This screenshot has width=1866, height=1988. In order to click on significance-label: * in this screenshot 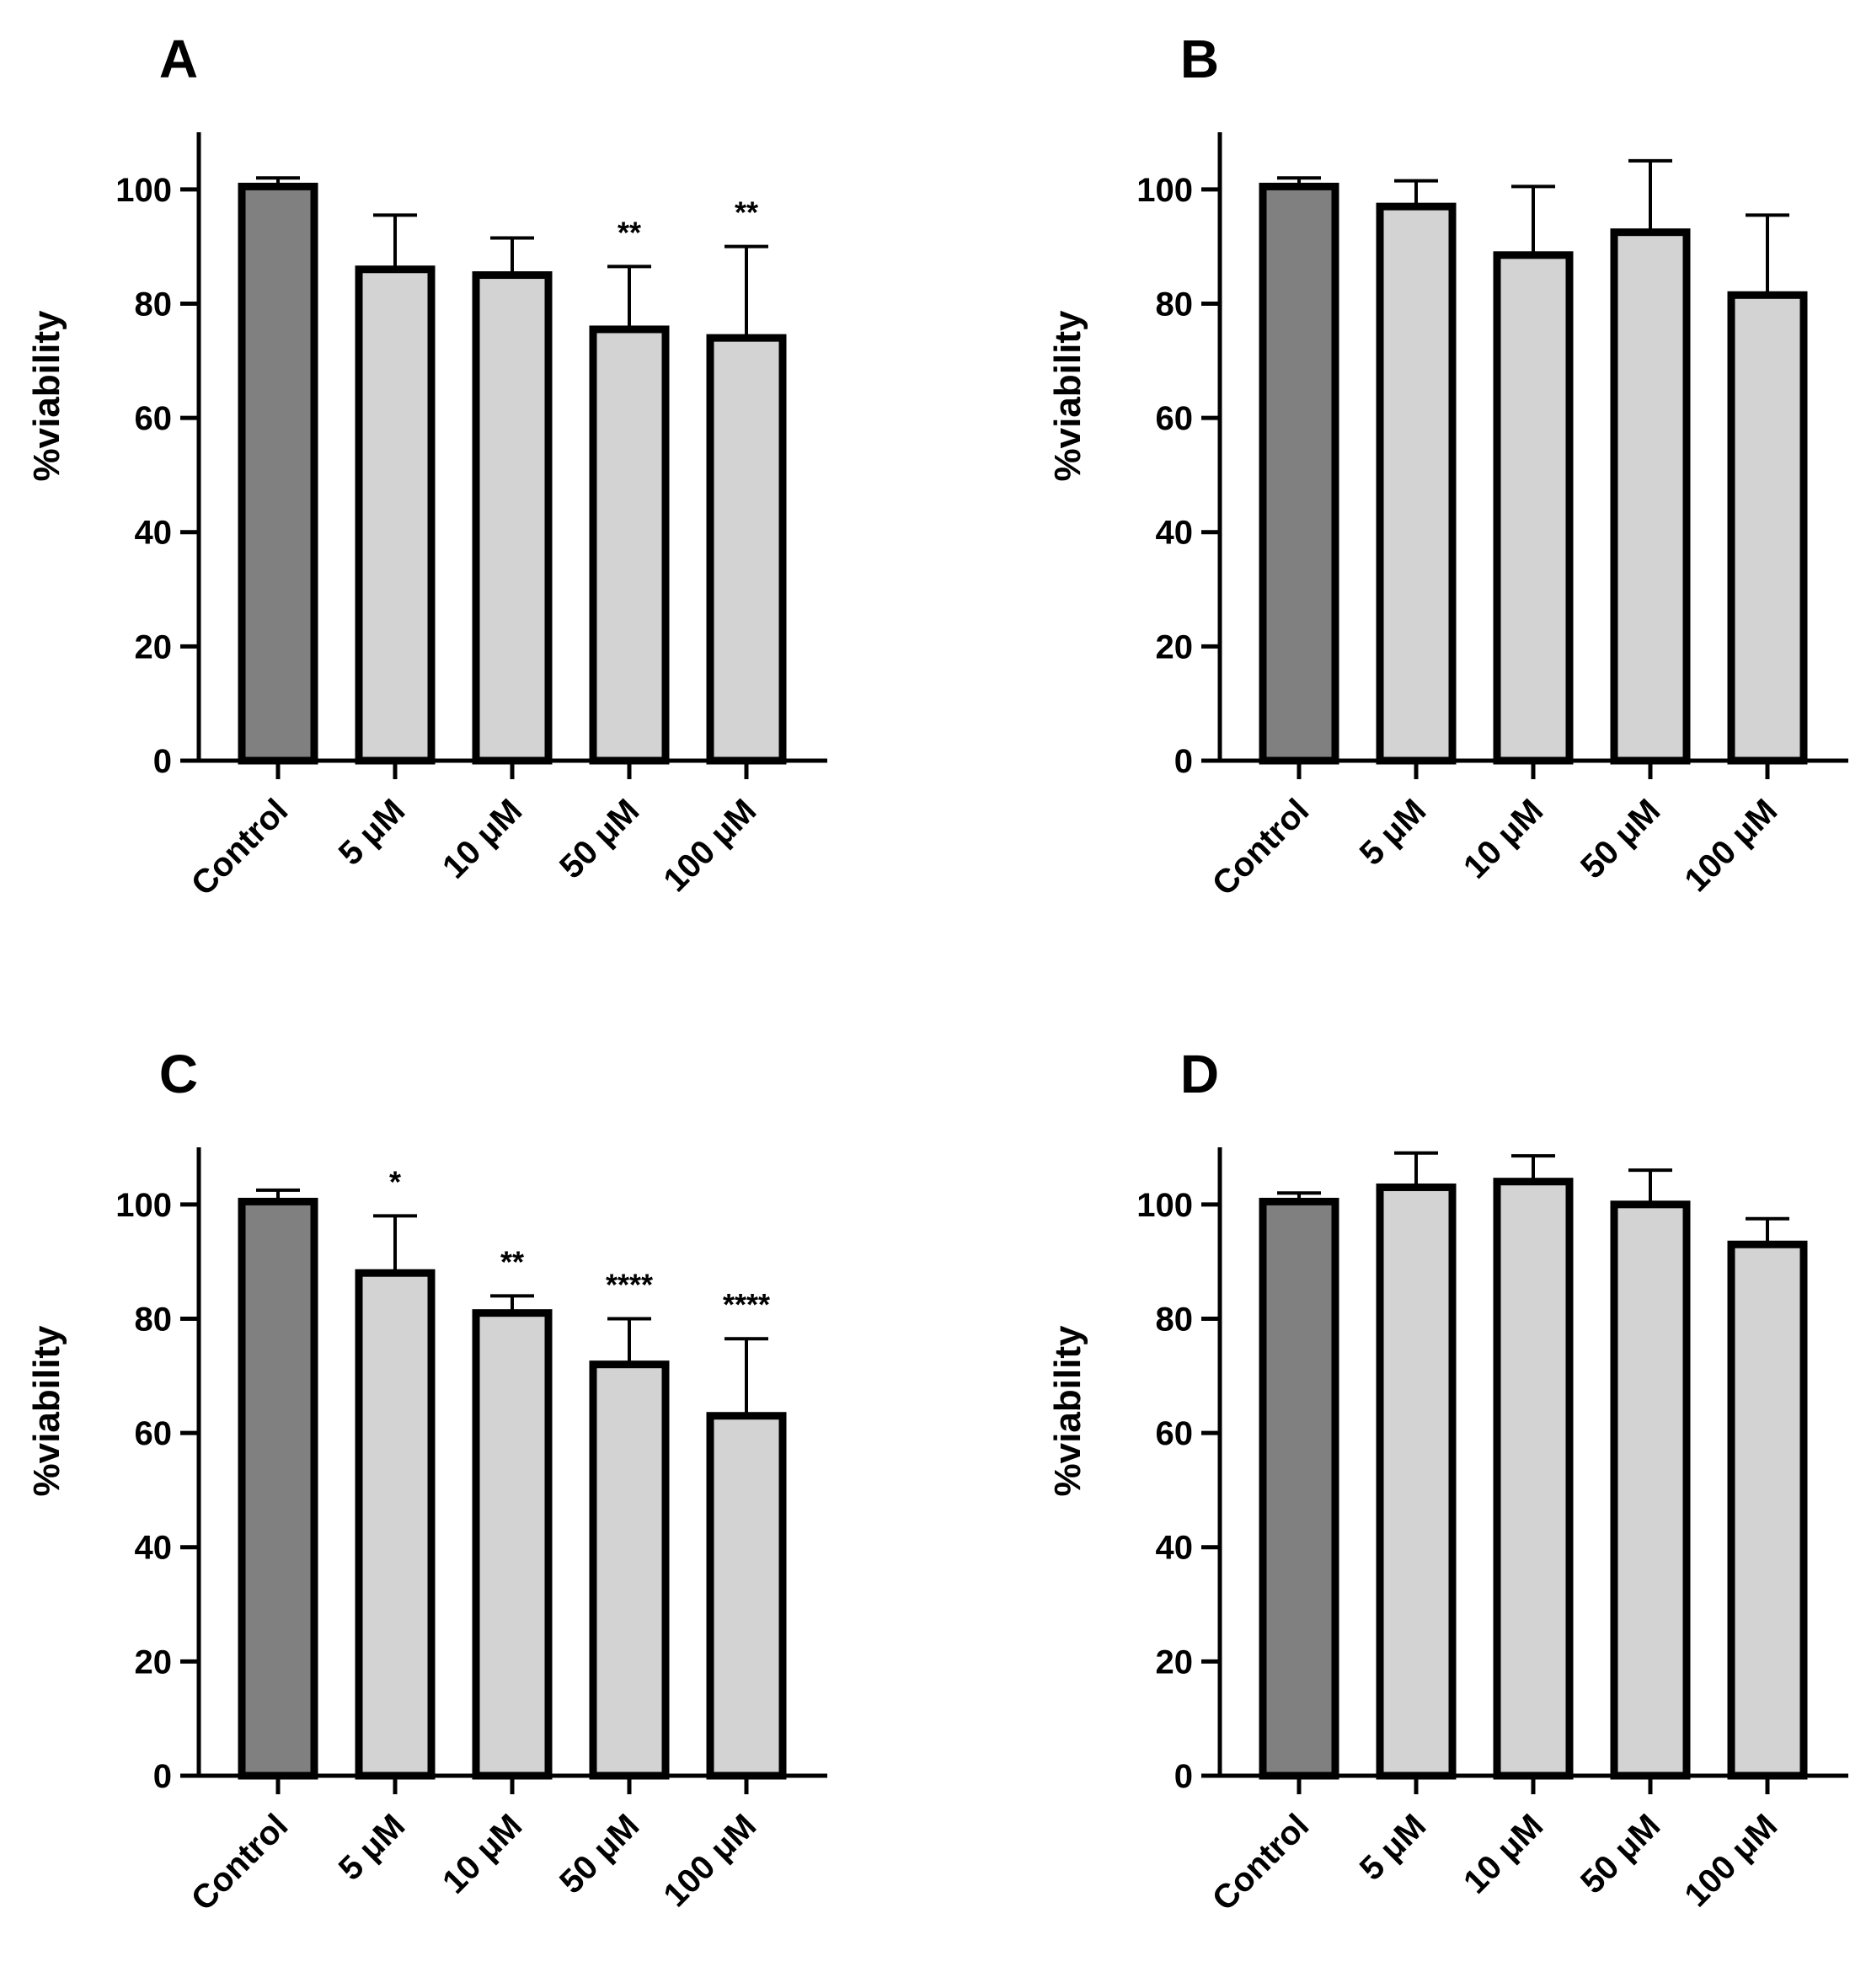, I will do `click(395, 1181)`.